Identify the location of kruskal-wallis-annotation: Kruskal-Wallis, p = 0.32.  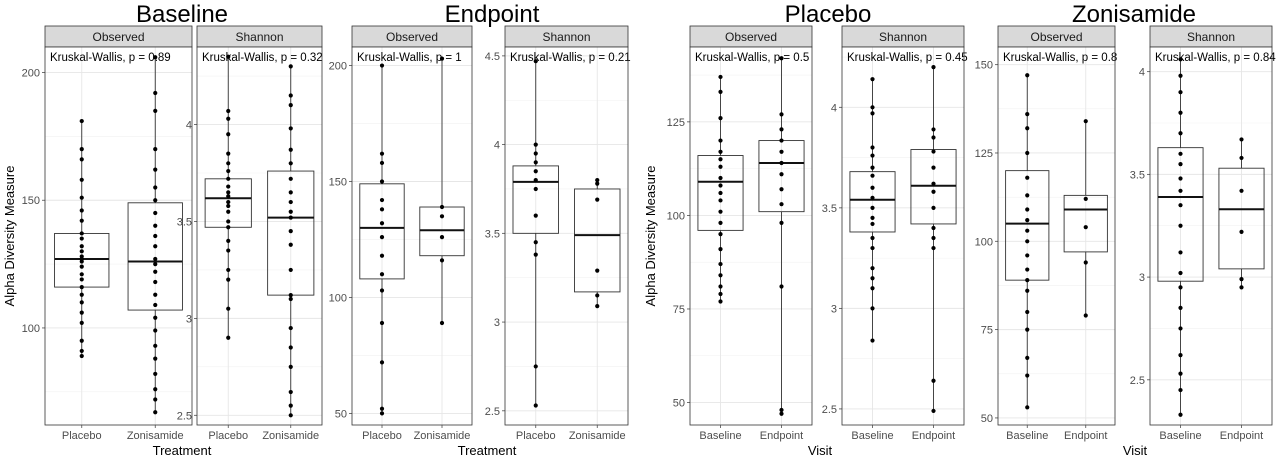
(262, 58).